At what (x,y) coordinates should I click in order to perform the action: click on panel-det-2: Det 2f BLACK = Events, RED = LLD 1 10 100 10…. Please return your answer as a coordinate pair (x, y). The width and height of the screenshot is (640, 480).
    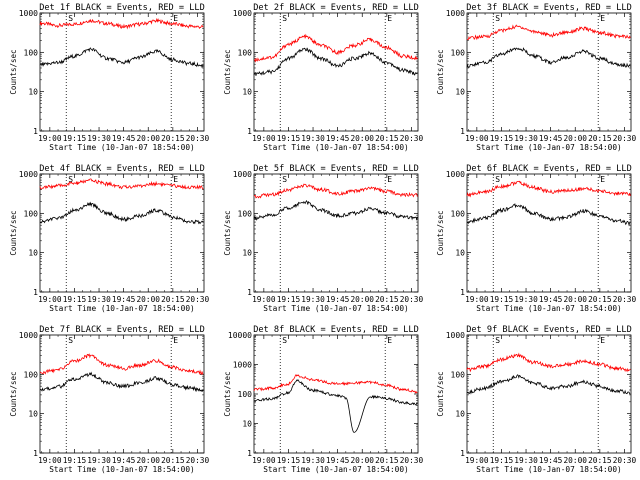
    Looking at the image, I should click on (323, 77).